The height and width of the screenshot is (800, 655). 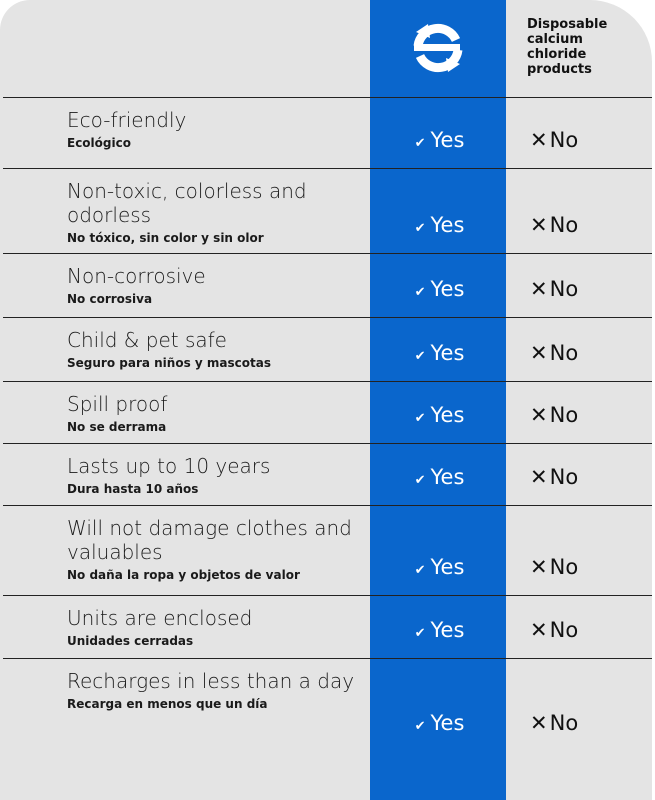 What do you see at coordinates (212, 413) in the screenshot?
I see `feature-cell: Spill proof No se derrama` at bounding box center [212, 413].